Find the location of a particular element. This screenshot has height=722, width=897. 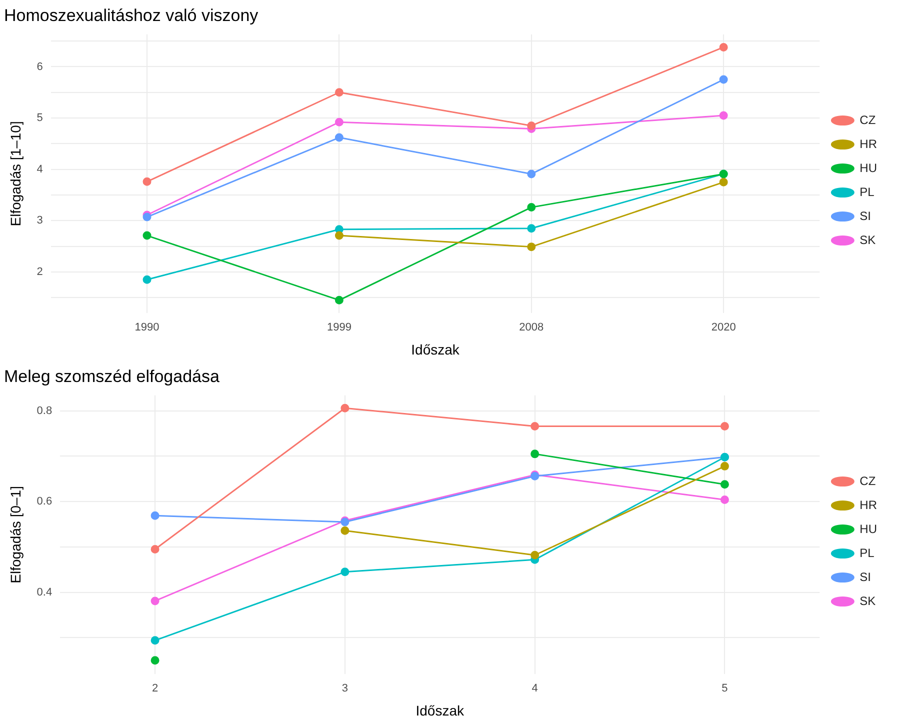

y-axis-title: Elfogadás [0–1] is located at coordinates (15, 535).